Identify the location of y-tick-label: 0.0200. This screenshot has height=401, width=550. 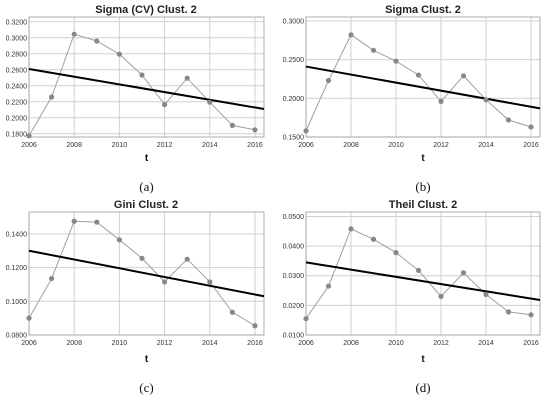
(294, 306).